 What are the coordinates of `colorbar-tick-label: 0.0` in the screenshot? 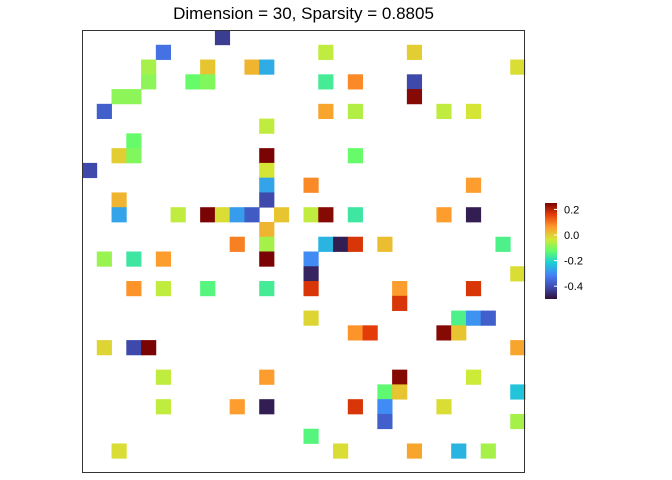 It's located at (571, 236).